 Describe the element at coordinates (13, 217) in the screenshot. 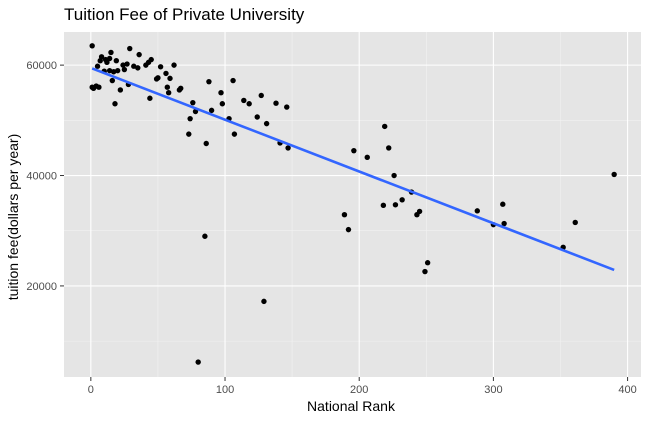

I see `y-axis-label: tuition fee(dollars per year)` at that location.